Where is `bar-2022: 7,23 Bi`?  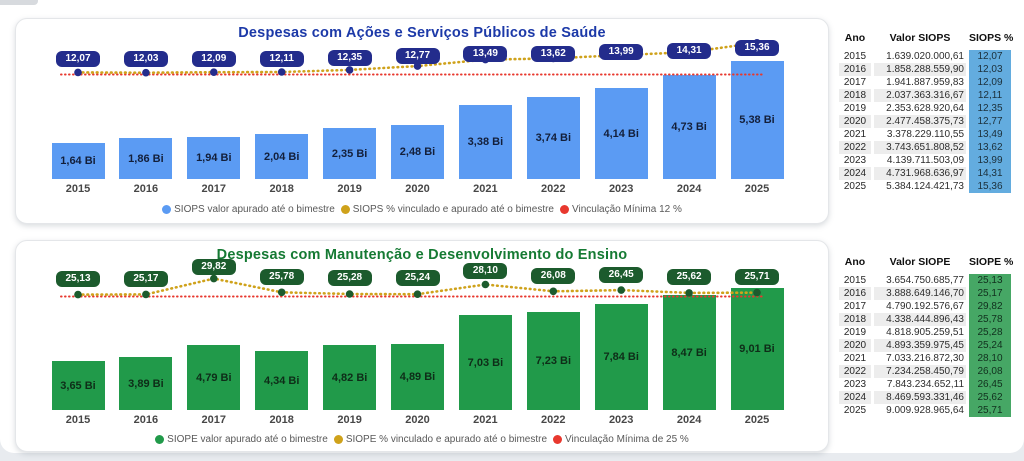 bar-2022: 7,23 Bi is located at coordinates (553, 361).